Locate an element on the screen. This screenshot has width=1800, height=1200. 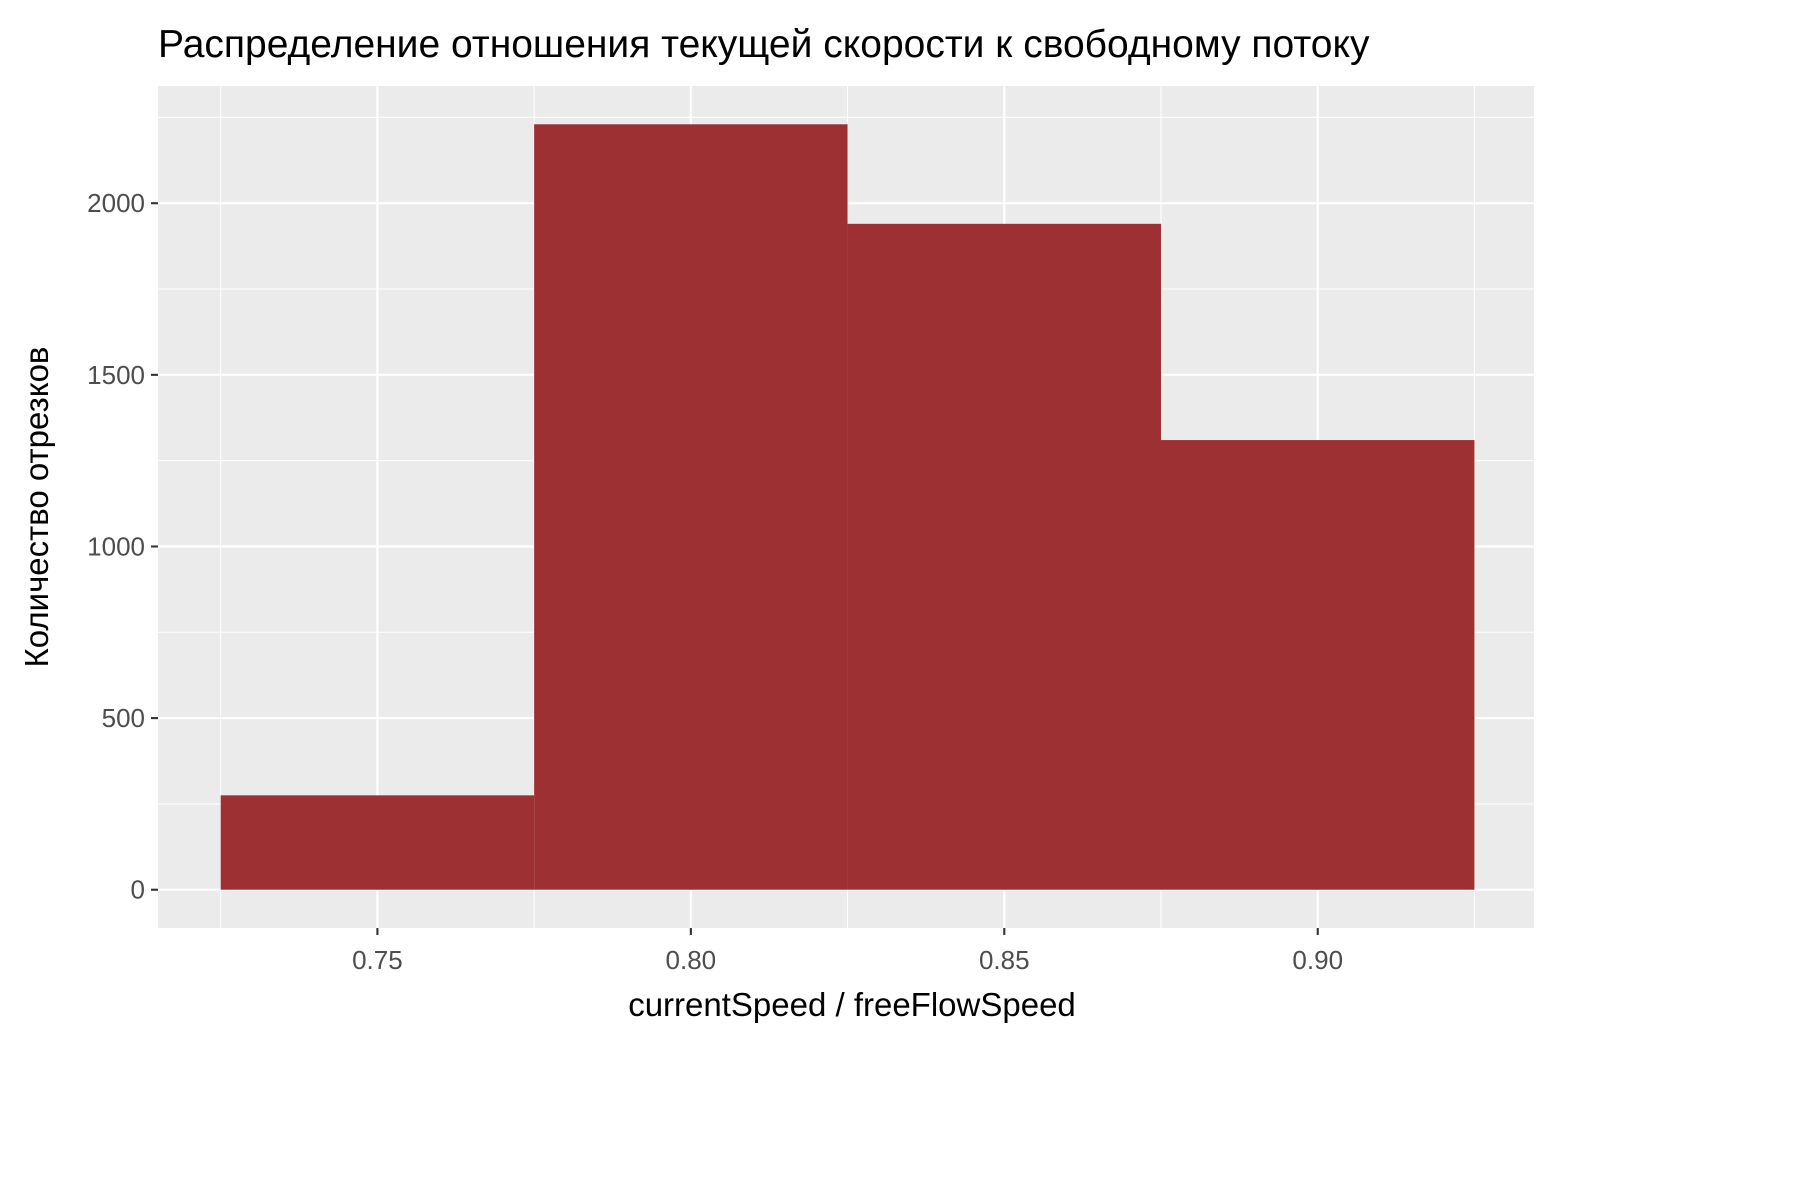
y-tick-label: 2000 is located at coordinates (116, 203).